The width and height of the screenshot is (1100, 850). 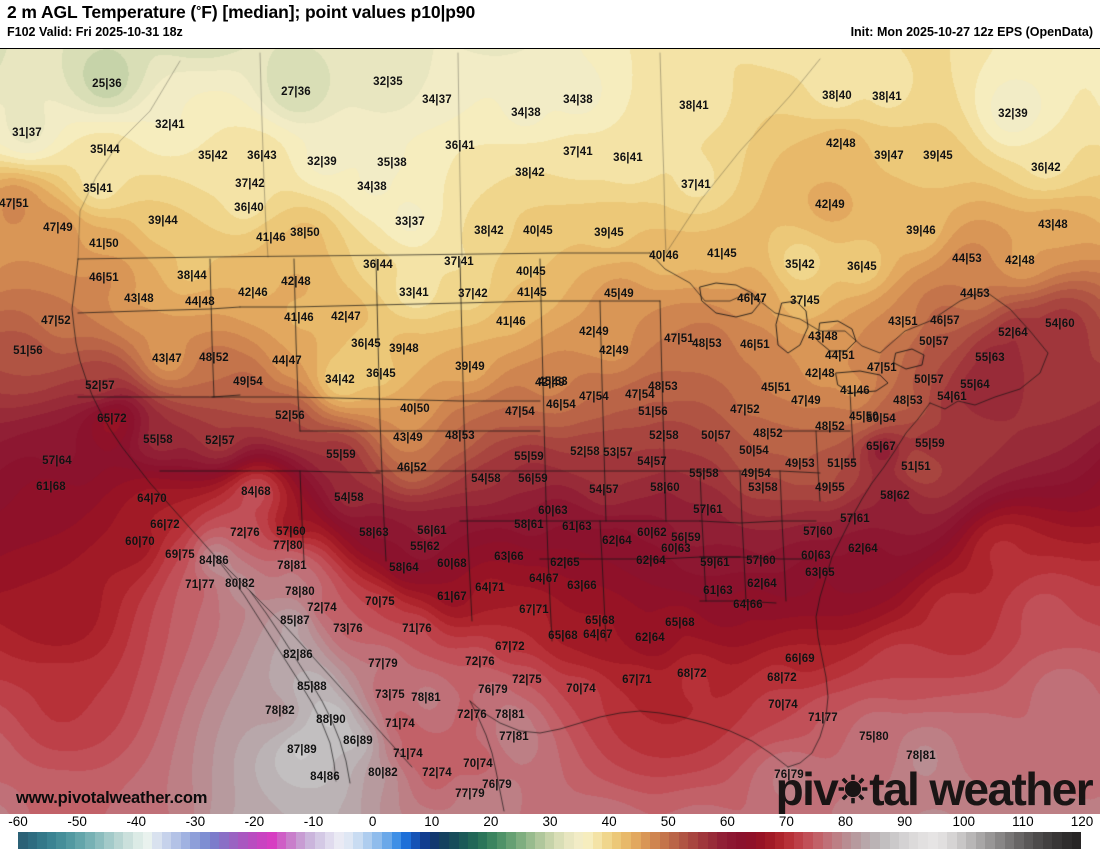 What do you see at coordinates (905, 821) in the screenshot?
I see `colorbar-tick-90: 90` at bounding box center [905, 821].